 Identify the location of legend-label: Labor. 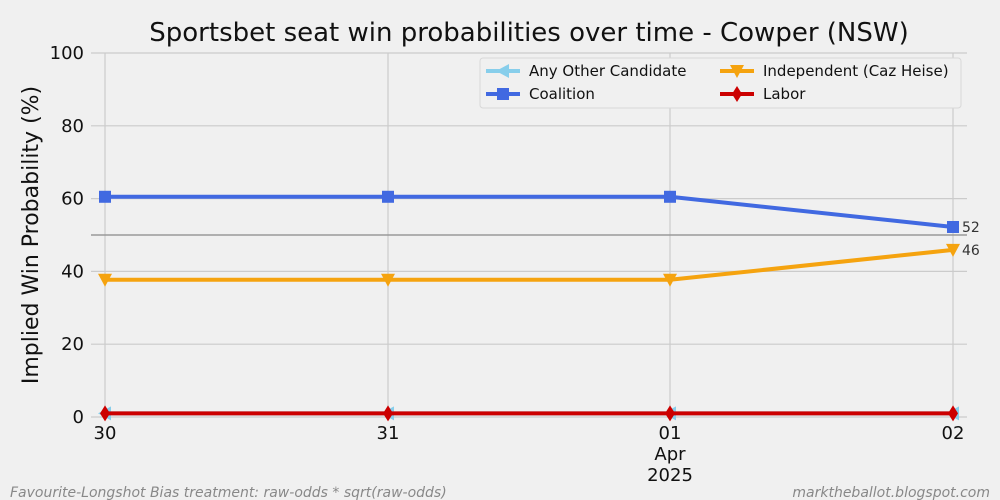
(784, 94).